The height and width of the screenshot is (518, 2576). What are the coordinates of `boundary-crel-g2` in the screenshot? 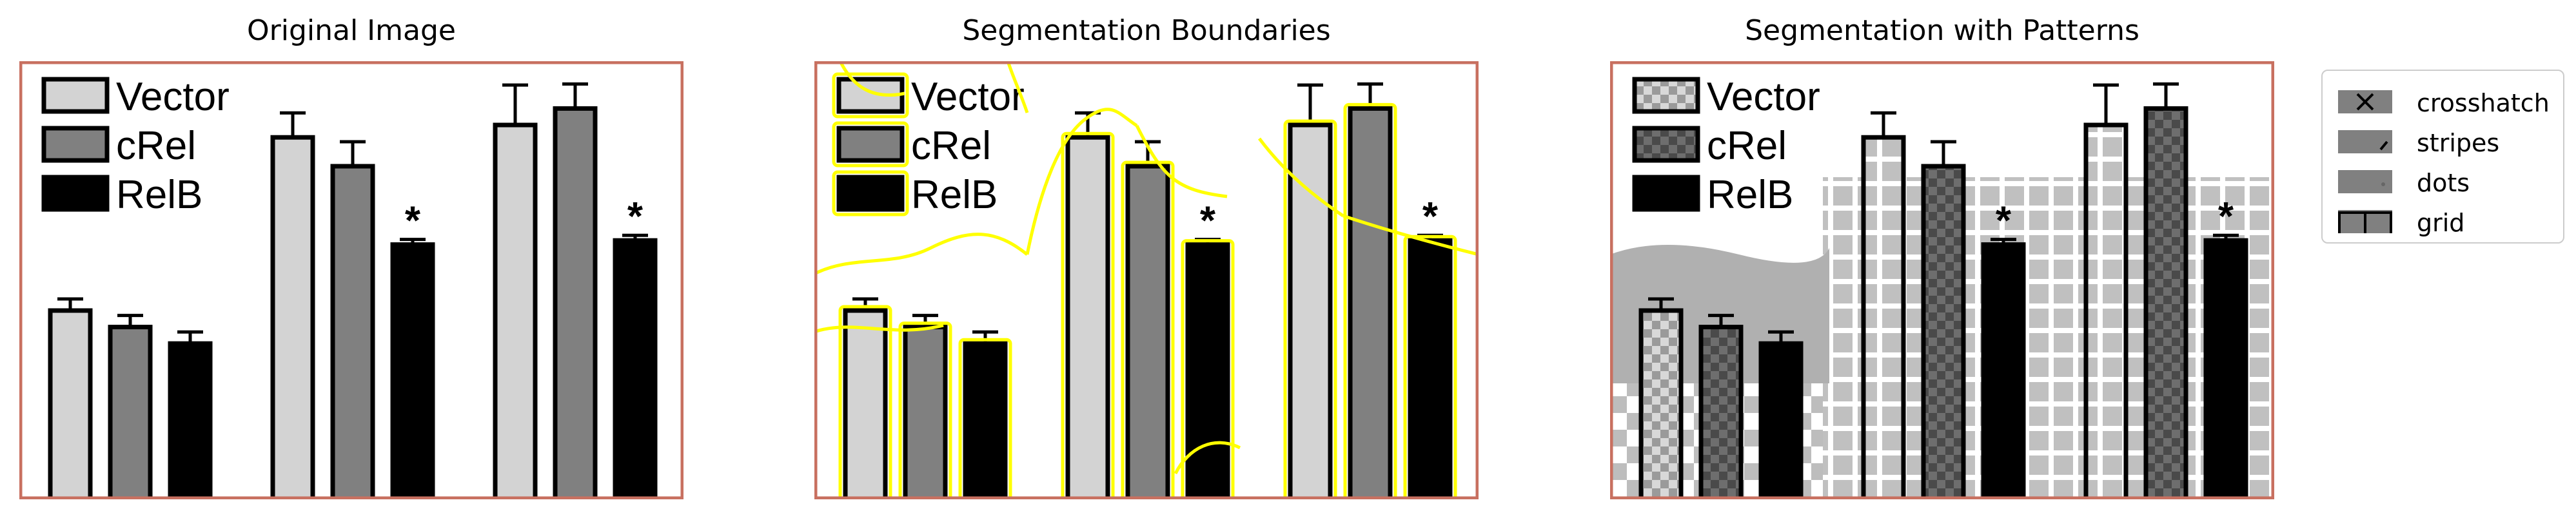 It's located at (1148, 329).